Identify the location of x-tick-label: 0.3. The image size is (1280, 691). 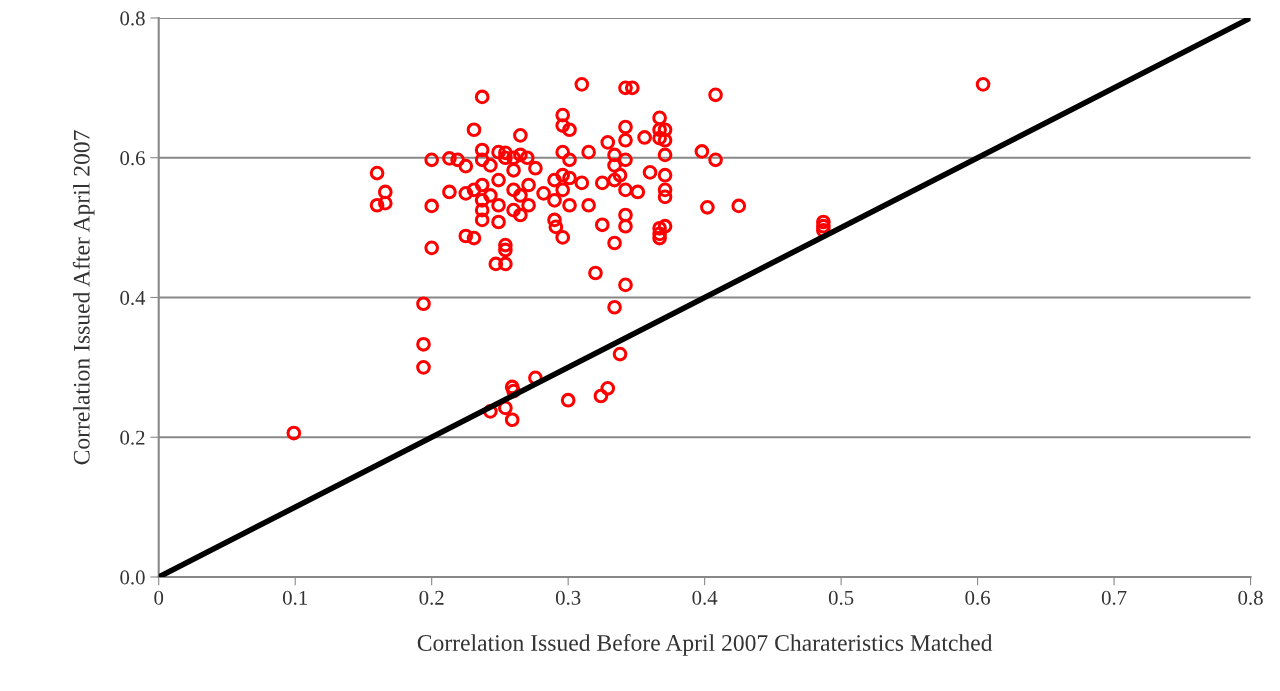
(568, 597).